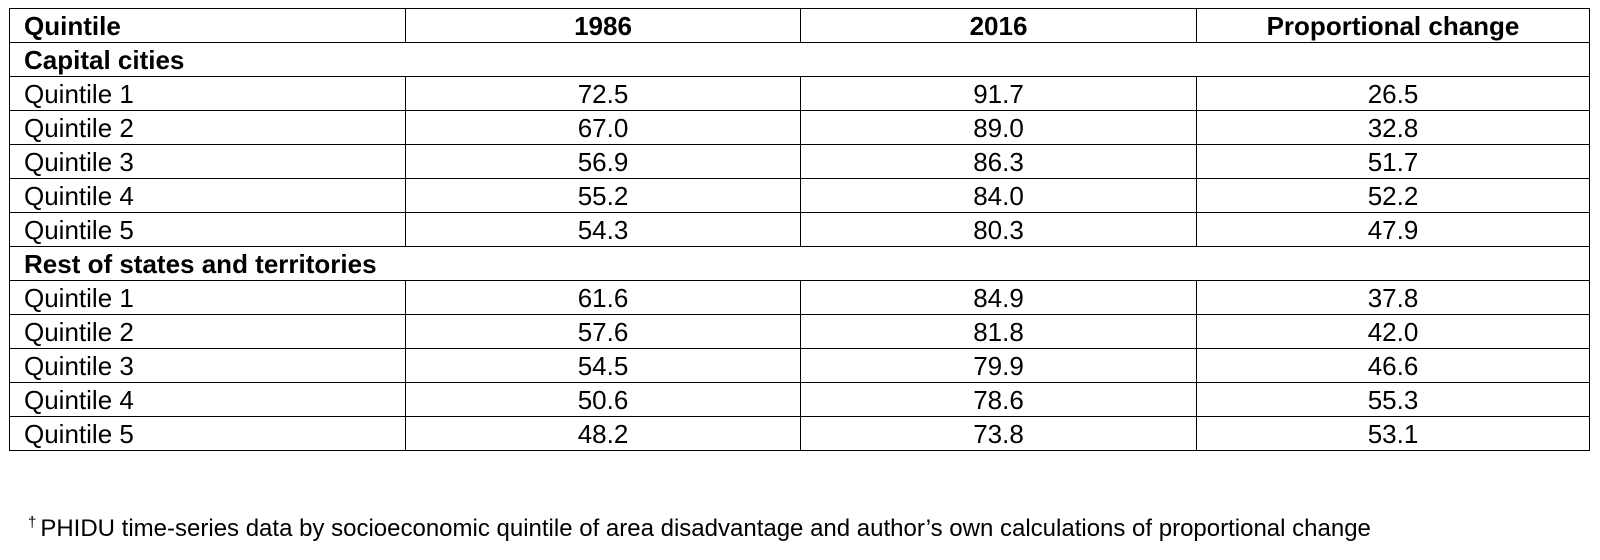 This screenshot has width=1600, height=560. Describe the element at coordinates (998, 433) in the screenshot. I see `table-cell: 73.8` at that location.